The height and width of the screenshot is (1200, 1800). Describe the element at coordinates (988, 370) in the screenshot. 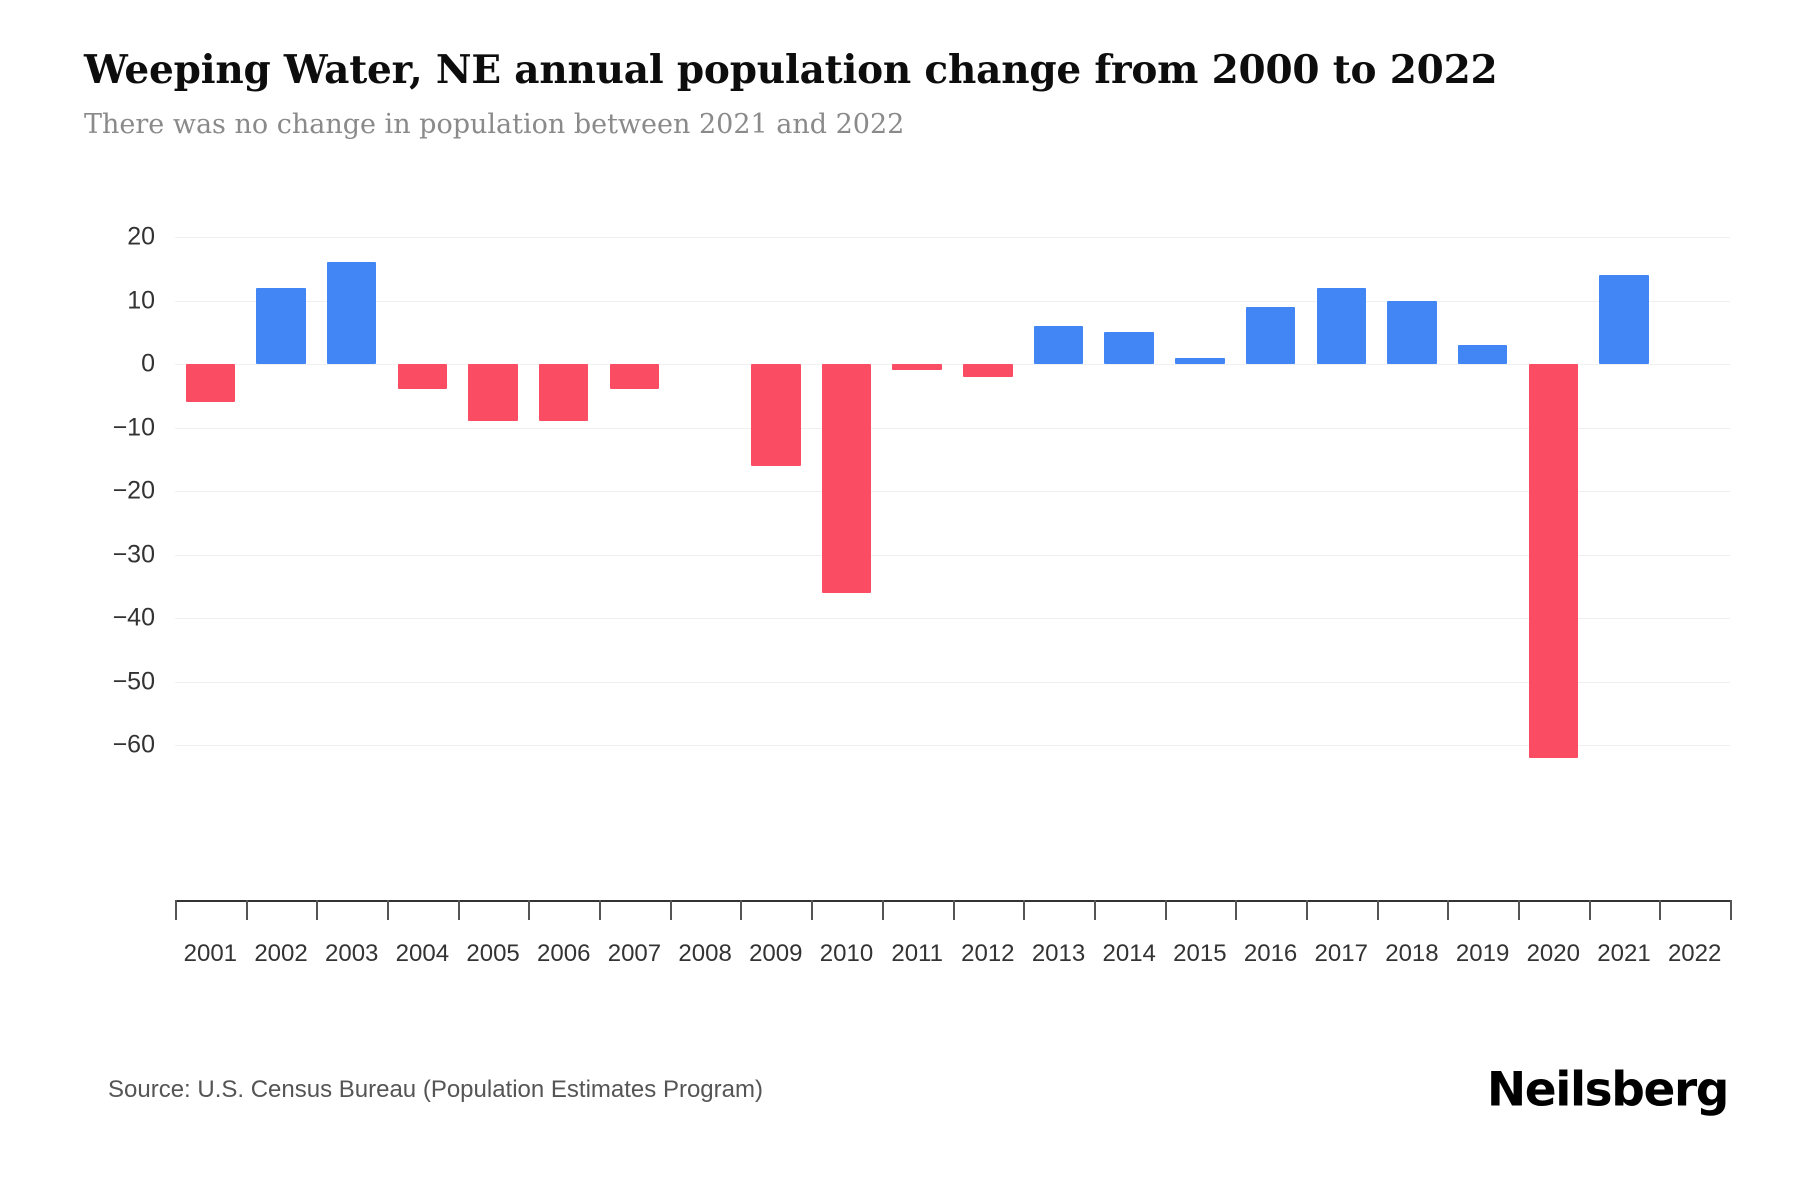

I see `bar-2012` at that location.